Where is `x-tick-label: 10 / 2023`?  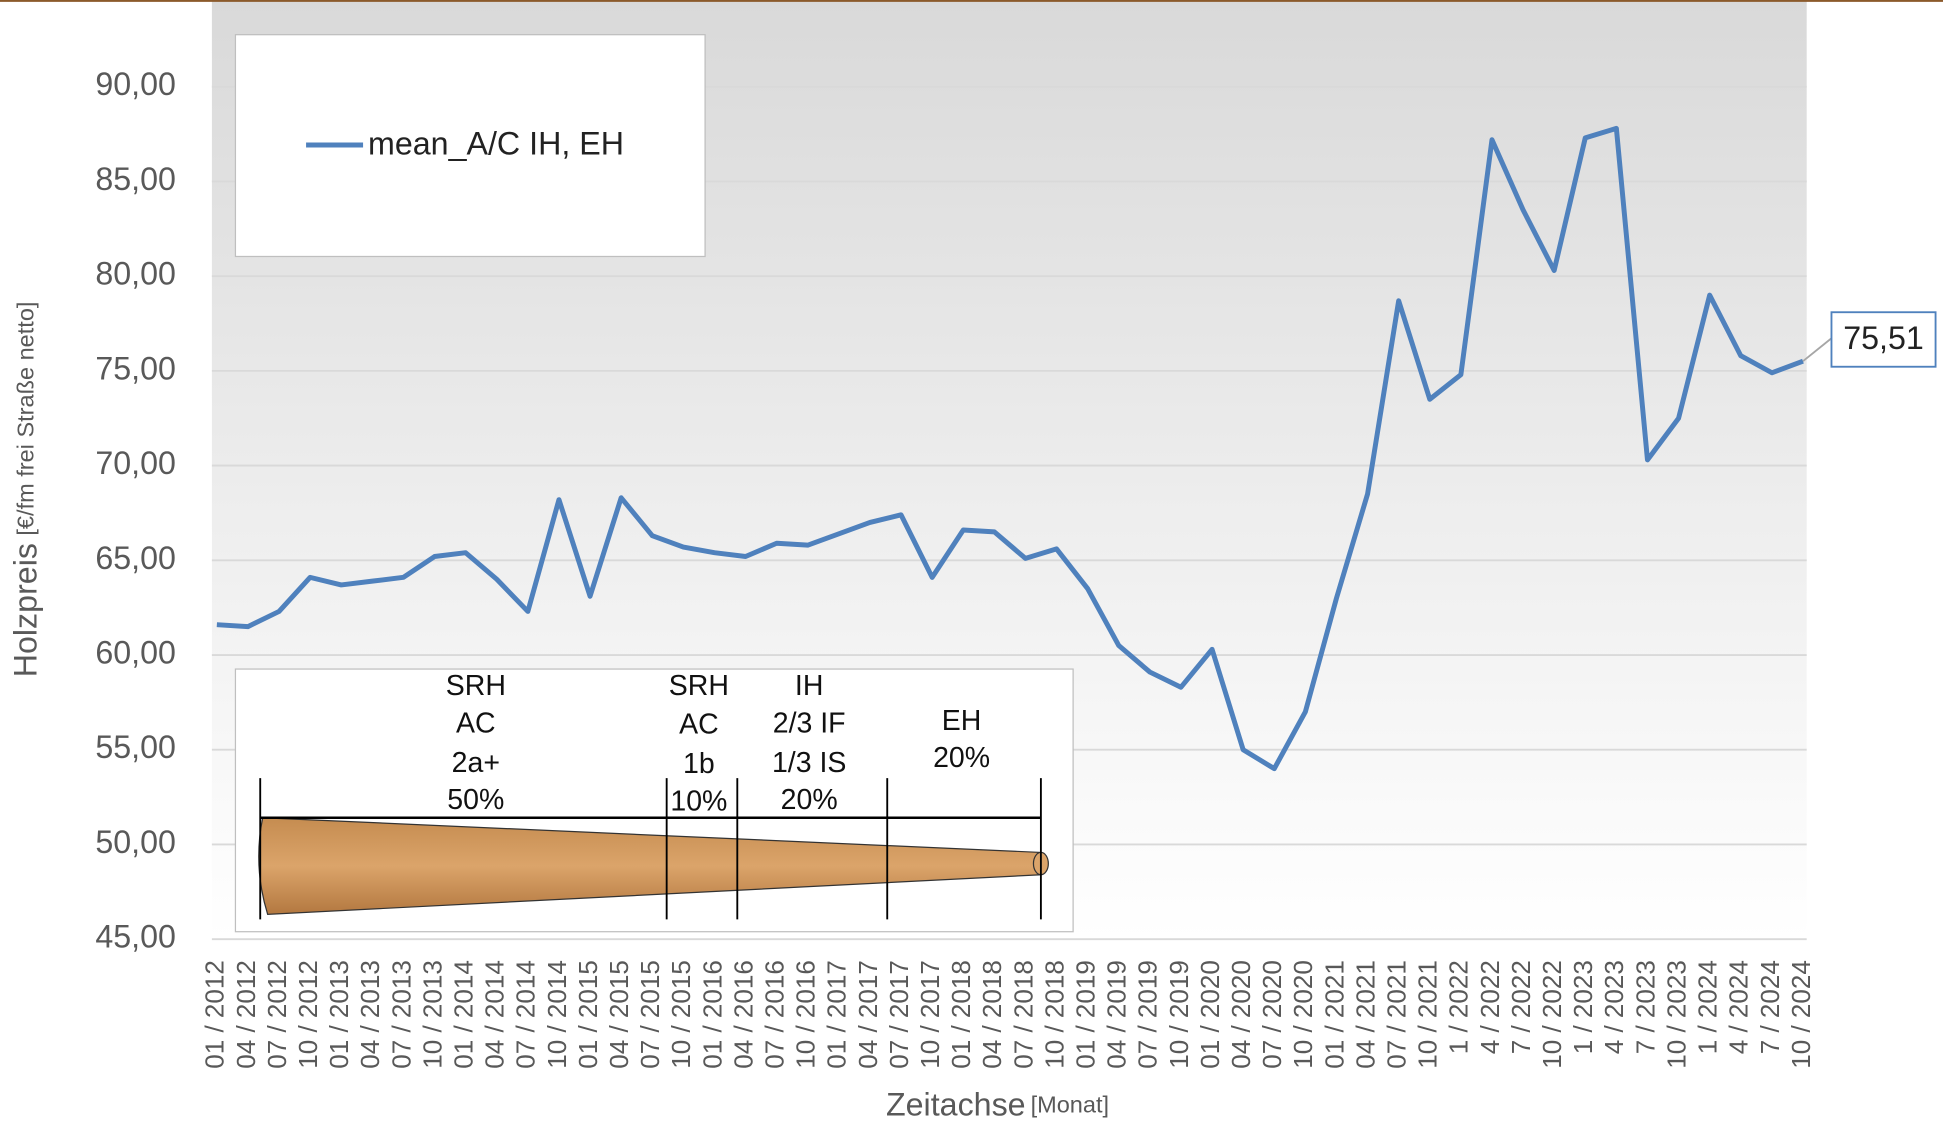 x-tick-label: 10 / 2023 is located at coordinates (1676, 1014).